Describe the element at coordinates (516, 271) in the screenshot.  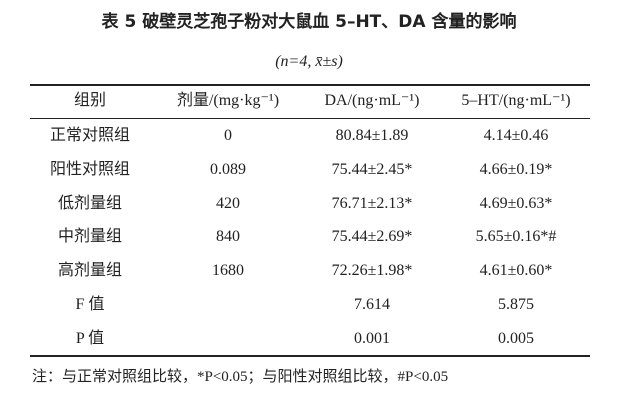
I see `table-cell: 4.61±0.60*` at that location.